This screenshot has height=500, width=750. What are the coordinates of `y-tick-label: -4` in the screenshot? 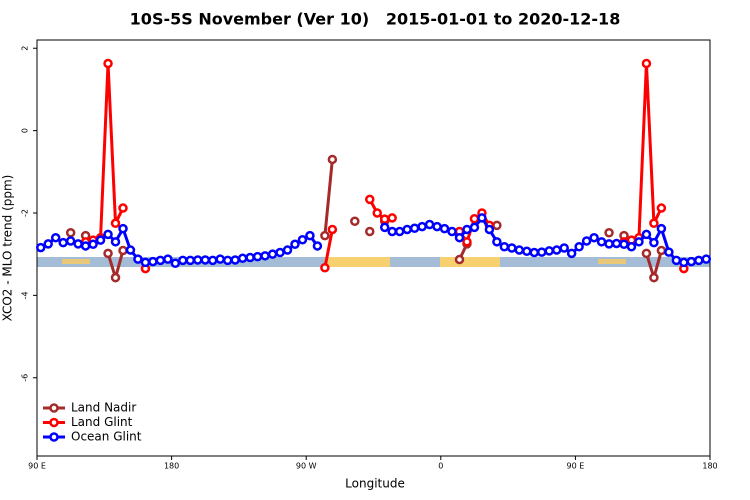 It's located at (25, 295).